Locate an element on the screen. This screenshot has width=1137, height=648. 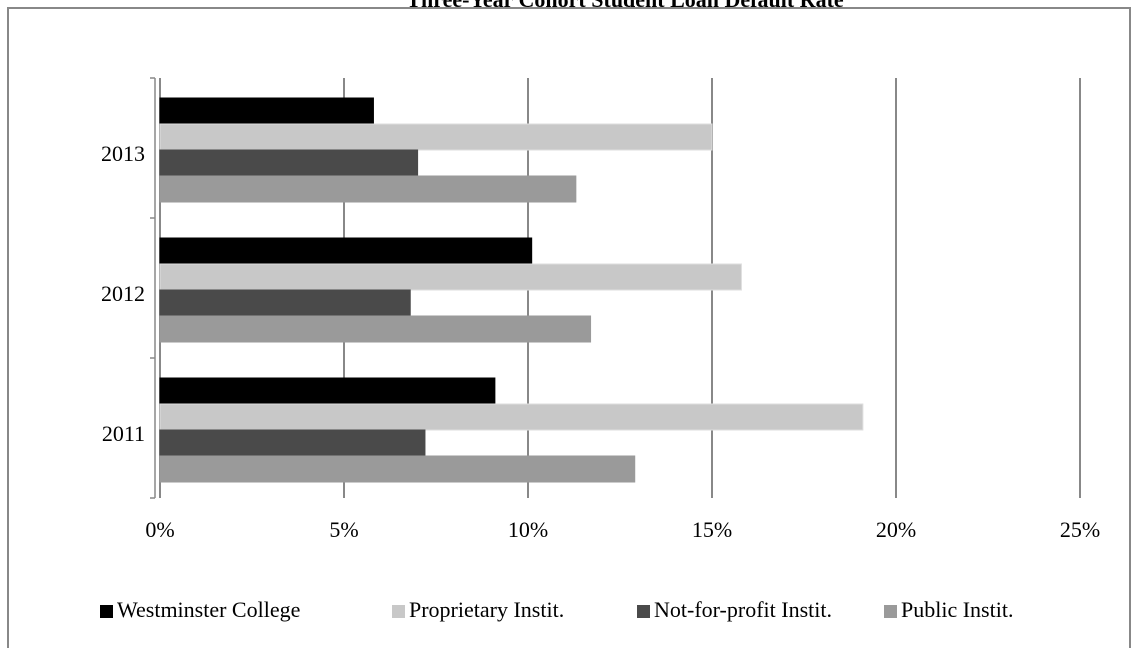
x-tick-label: 0% is located at coordinates (159, 529).